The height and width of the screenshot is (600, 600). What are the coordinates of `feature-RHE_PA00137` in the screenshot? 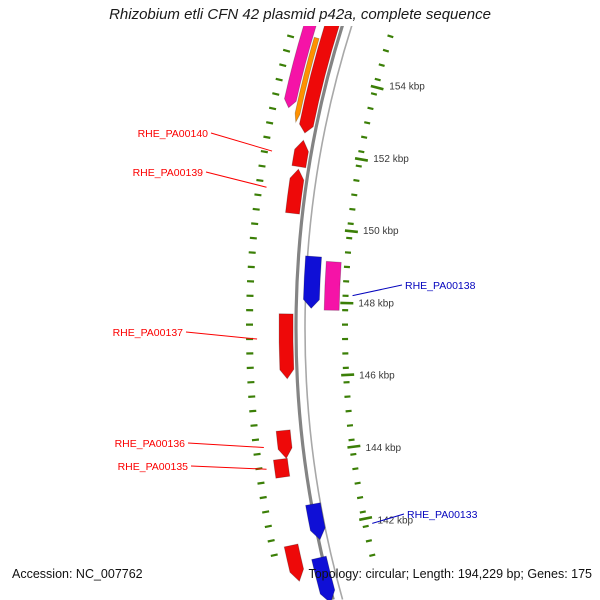 It's located at (286, 346).